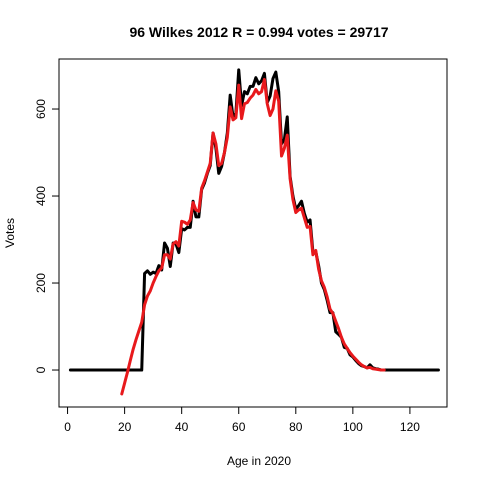 The height and width of the screenshot is (480, 480). Describe the element at coordinates (10, 233) in the screenshot. I see `y-axis-label: Votes` at that location.